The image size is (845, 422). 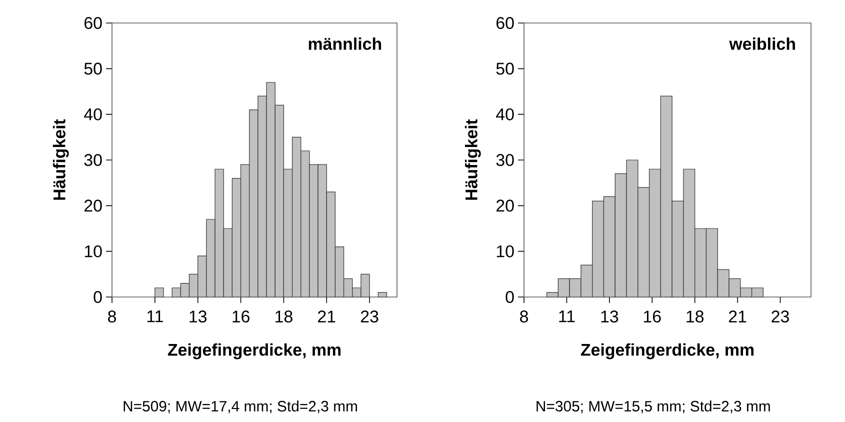 What do you see at coordinates (240, 407) in the screenshot?
I see `text: N=509; MW=17,4 mm; Std=2,3 mm` at bounding box center [240, 407].